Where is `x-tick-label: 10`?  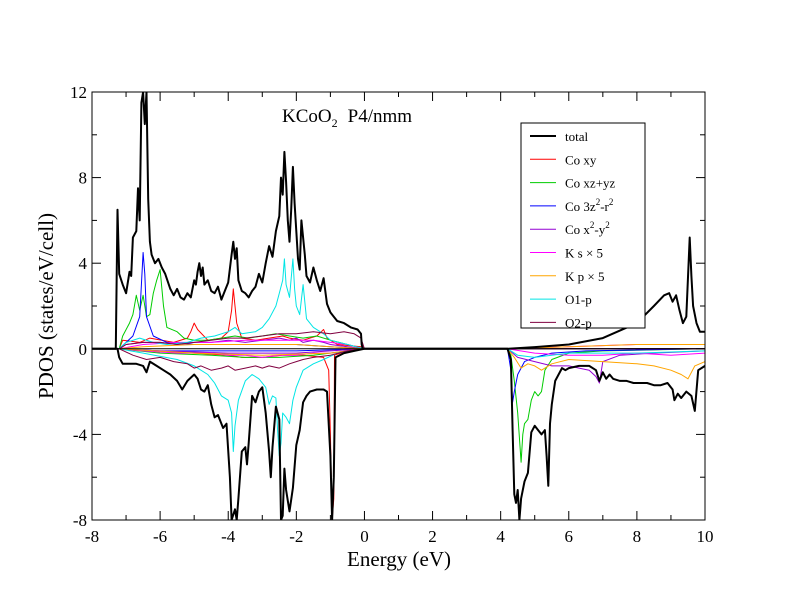 x-tick-label: 10 is located at coordinates (705, 536).